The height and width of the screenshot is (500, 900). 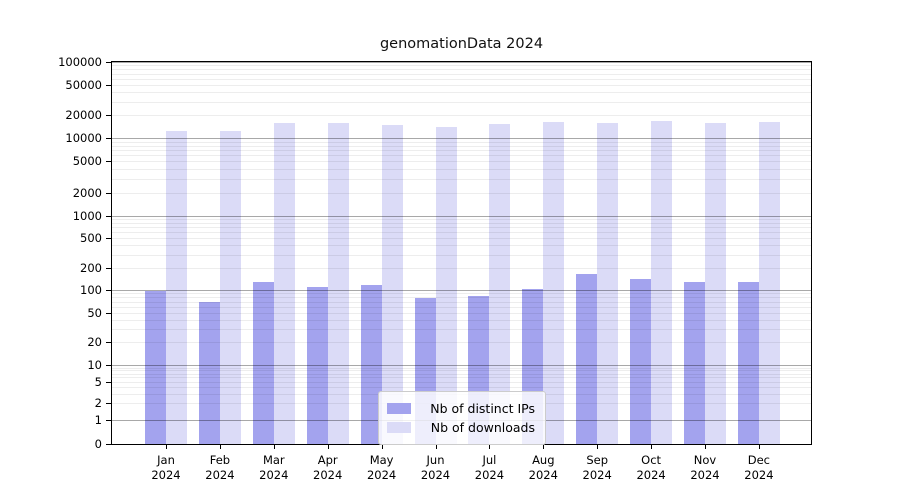 What do you see at coordinates (87, 216) in the screenshot?
I see `y-tick-label-1000: 1000` at bounding box center [87, 216].